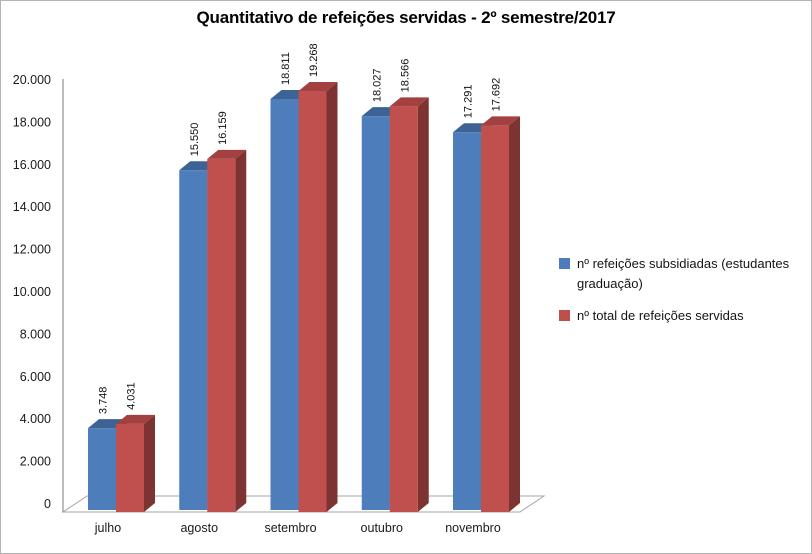  Describe the element at coordinates (227, 154) in the screenshot. I see `bar-total-agosto-top` at that location.